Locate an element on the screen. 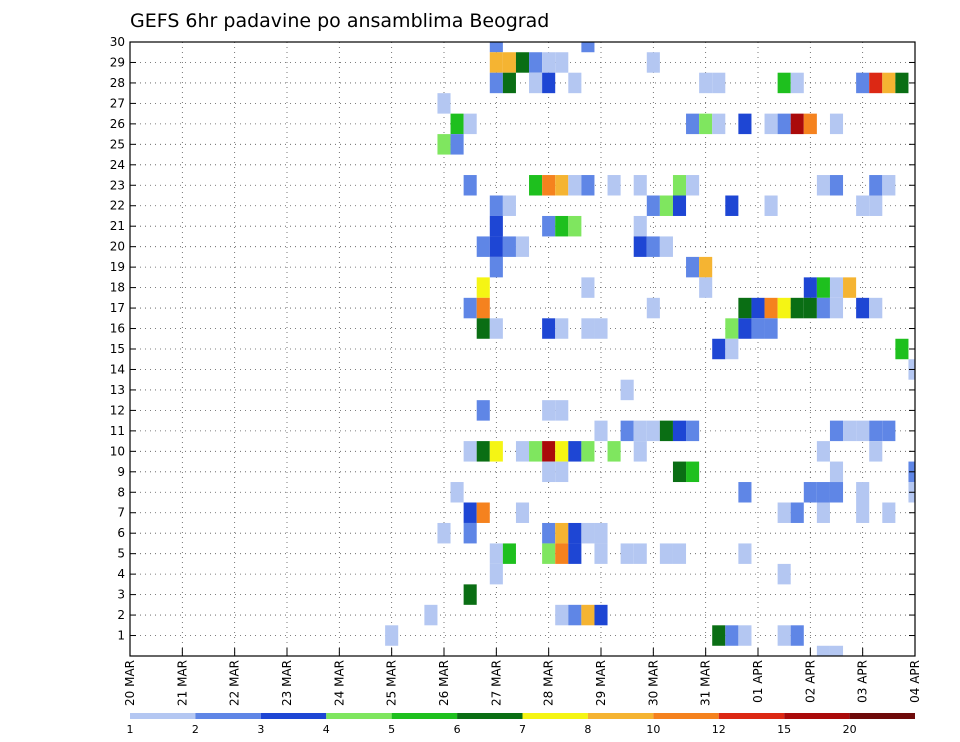 The width and height of the screenshot is (960, 742). y-tick-label: 18 is located at coordinates (117, 288).